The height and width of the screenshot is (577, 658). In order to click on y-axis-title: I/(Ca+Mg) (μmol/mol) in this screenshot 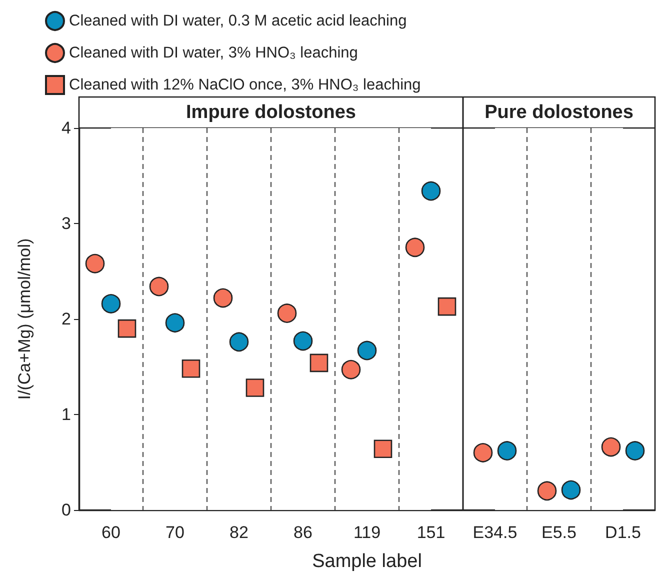, I will do `click(24, 319)`.